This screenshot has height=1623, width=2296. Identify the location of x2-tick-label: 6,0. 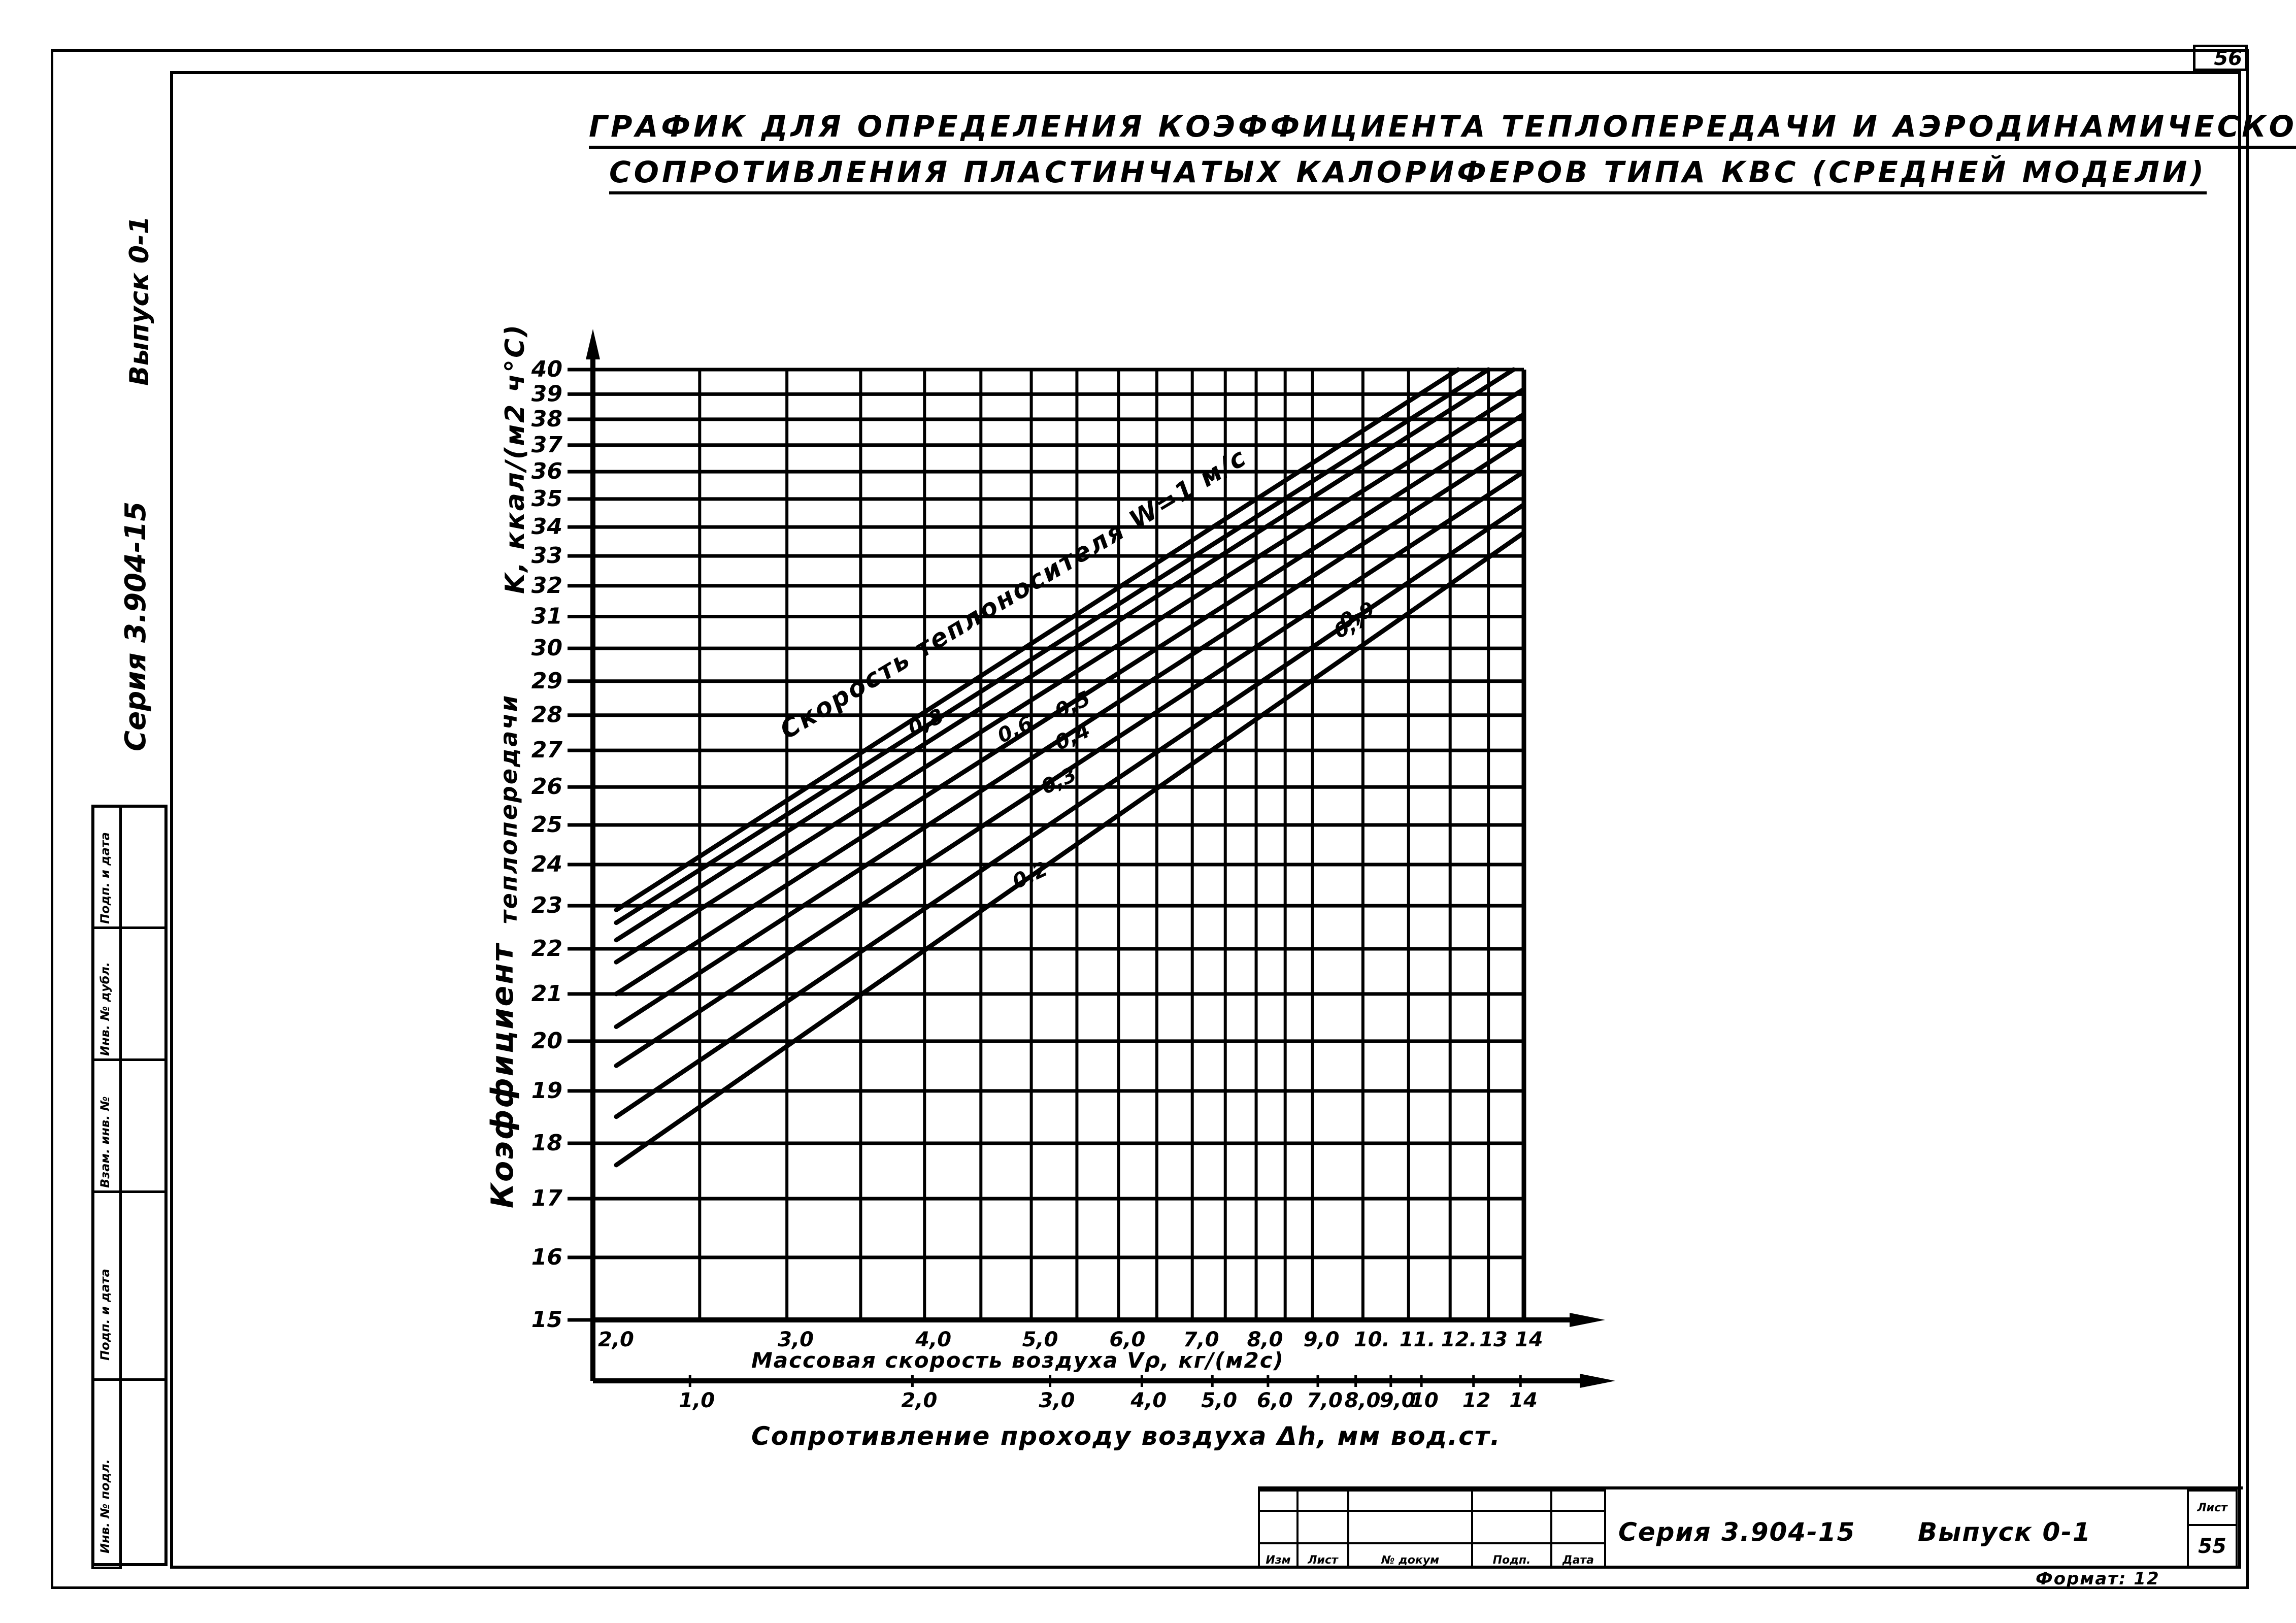
(1275, 1400).